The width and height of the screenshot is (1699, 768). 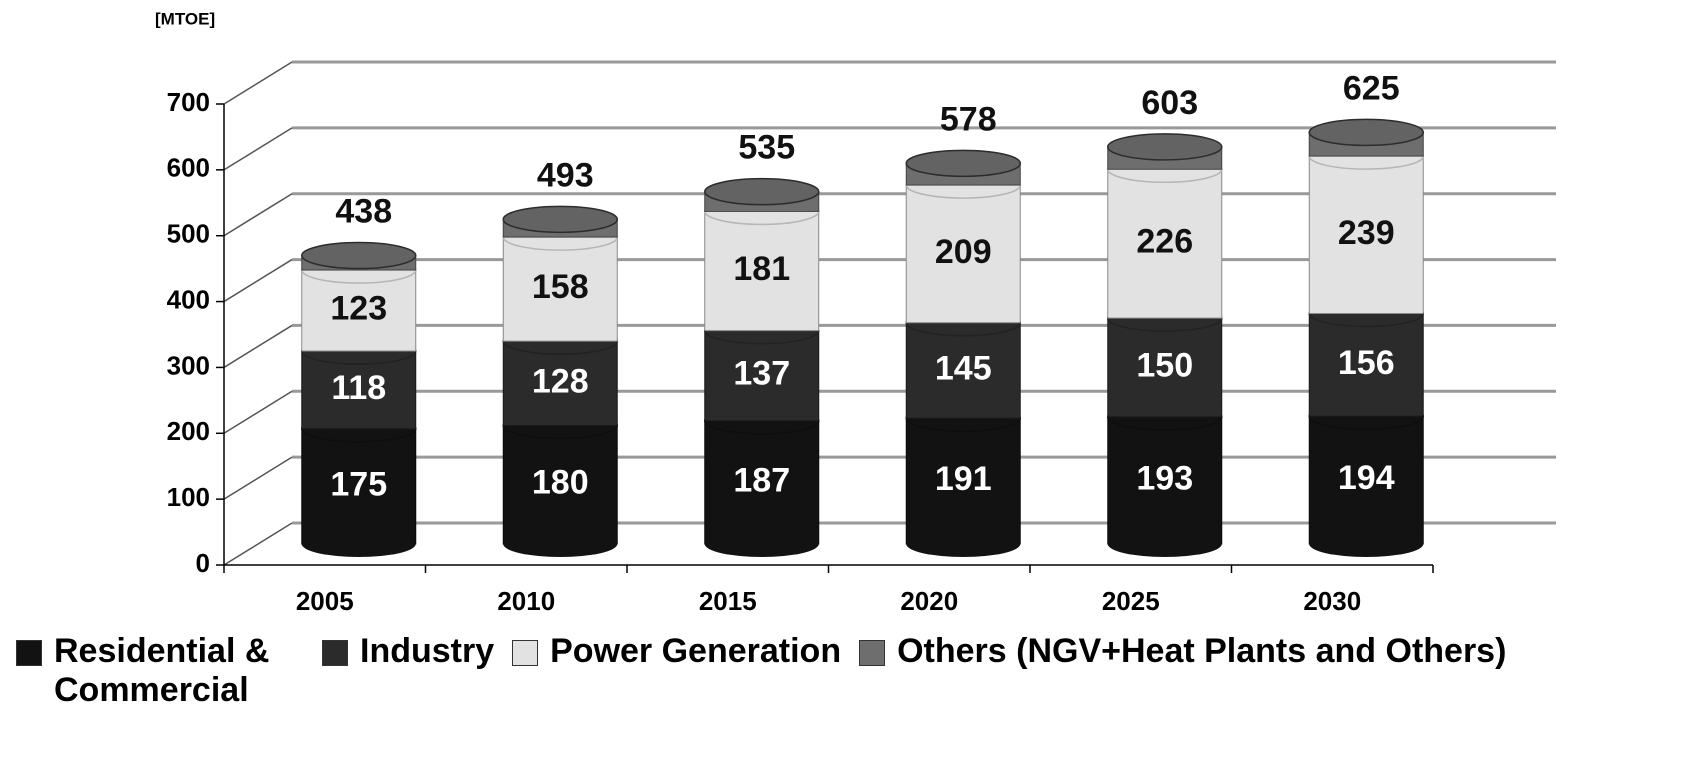 What do you see at coordinates (696, 651) in the screenshot?
I see `legend-label: Power Generation` at bounding box center [696, 651].